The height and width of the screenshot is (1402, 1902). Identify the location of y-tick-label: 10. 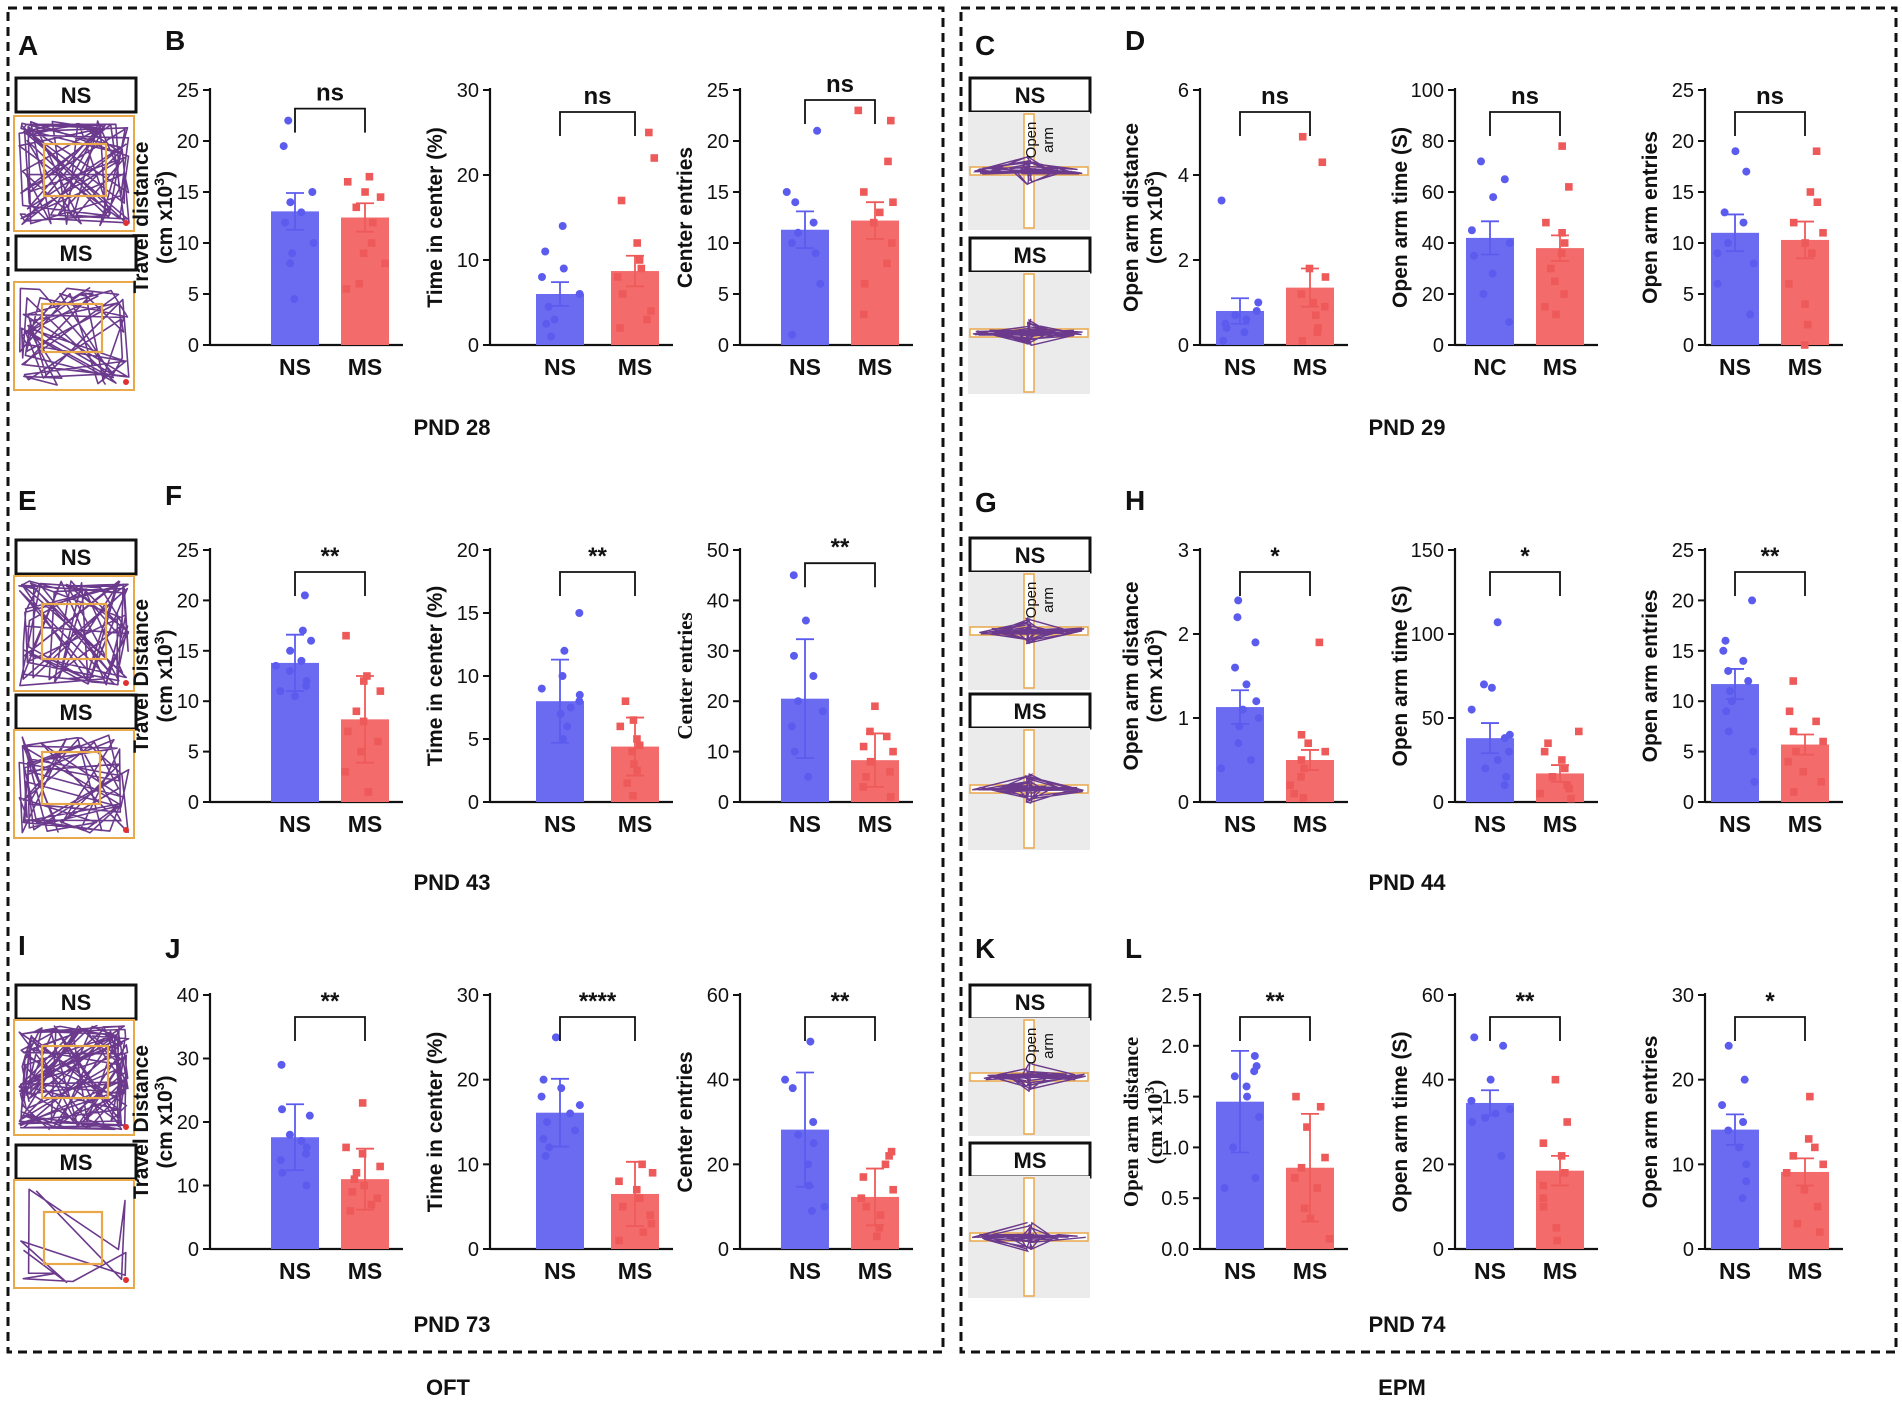
(468, 677).